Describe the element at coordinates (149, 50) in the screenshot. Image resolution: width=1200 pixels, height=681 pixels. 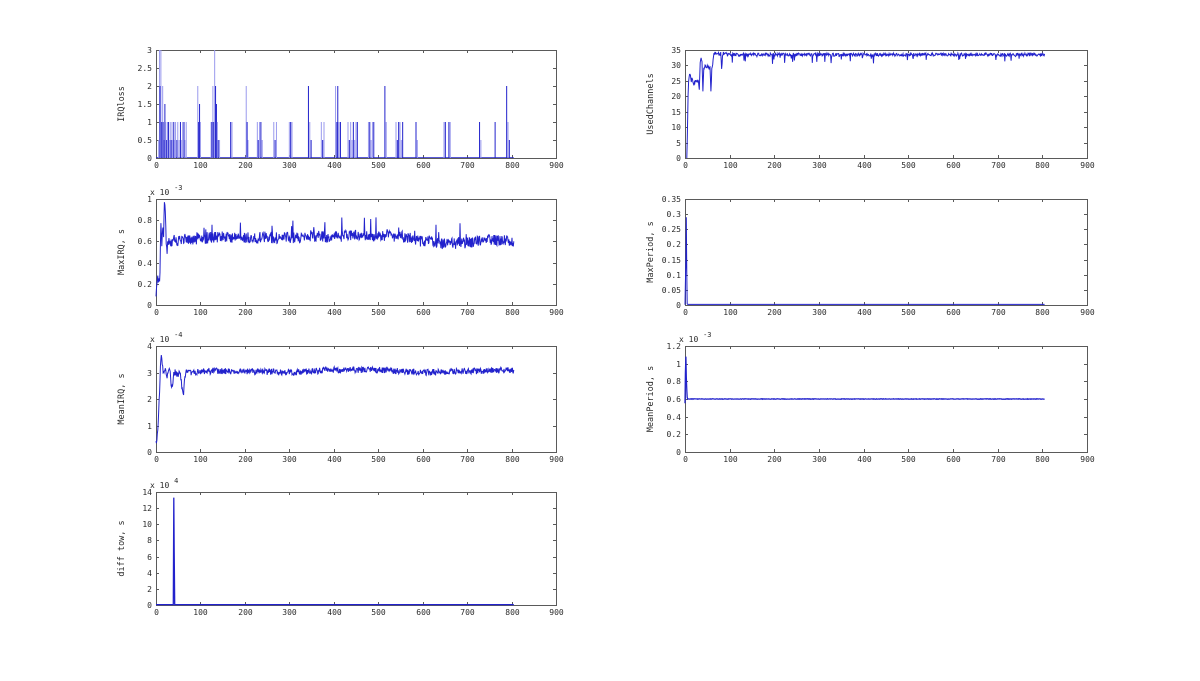
I see `y-tick-label: 3` at that location.